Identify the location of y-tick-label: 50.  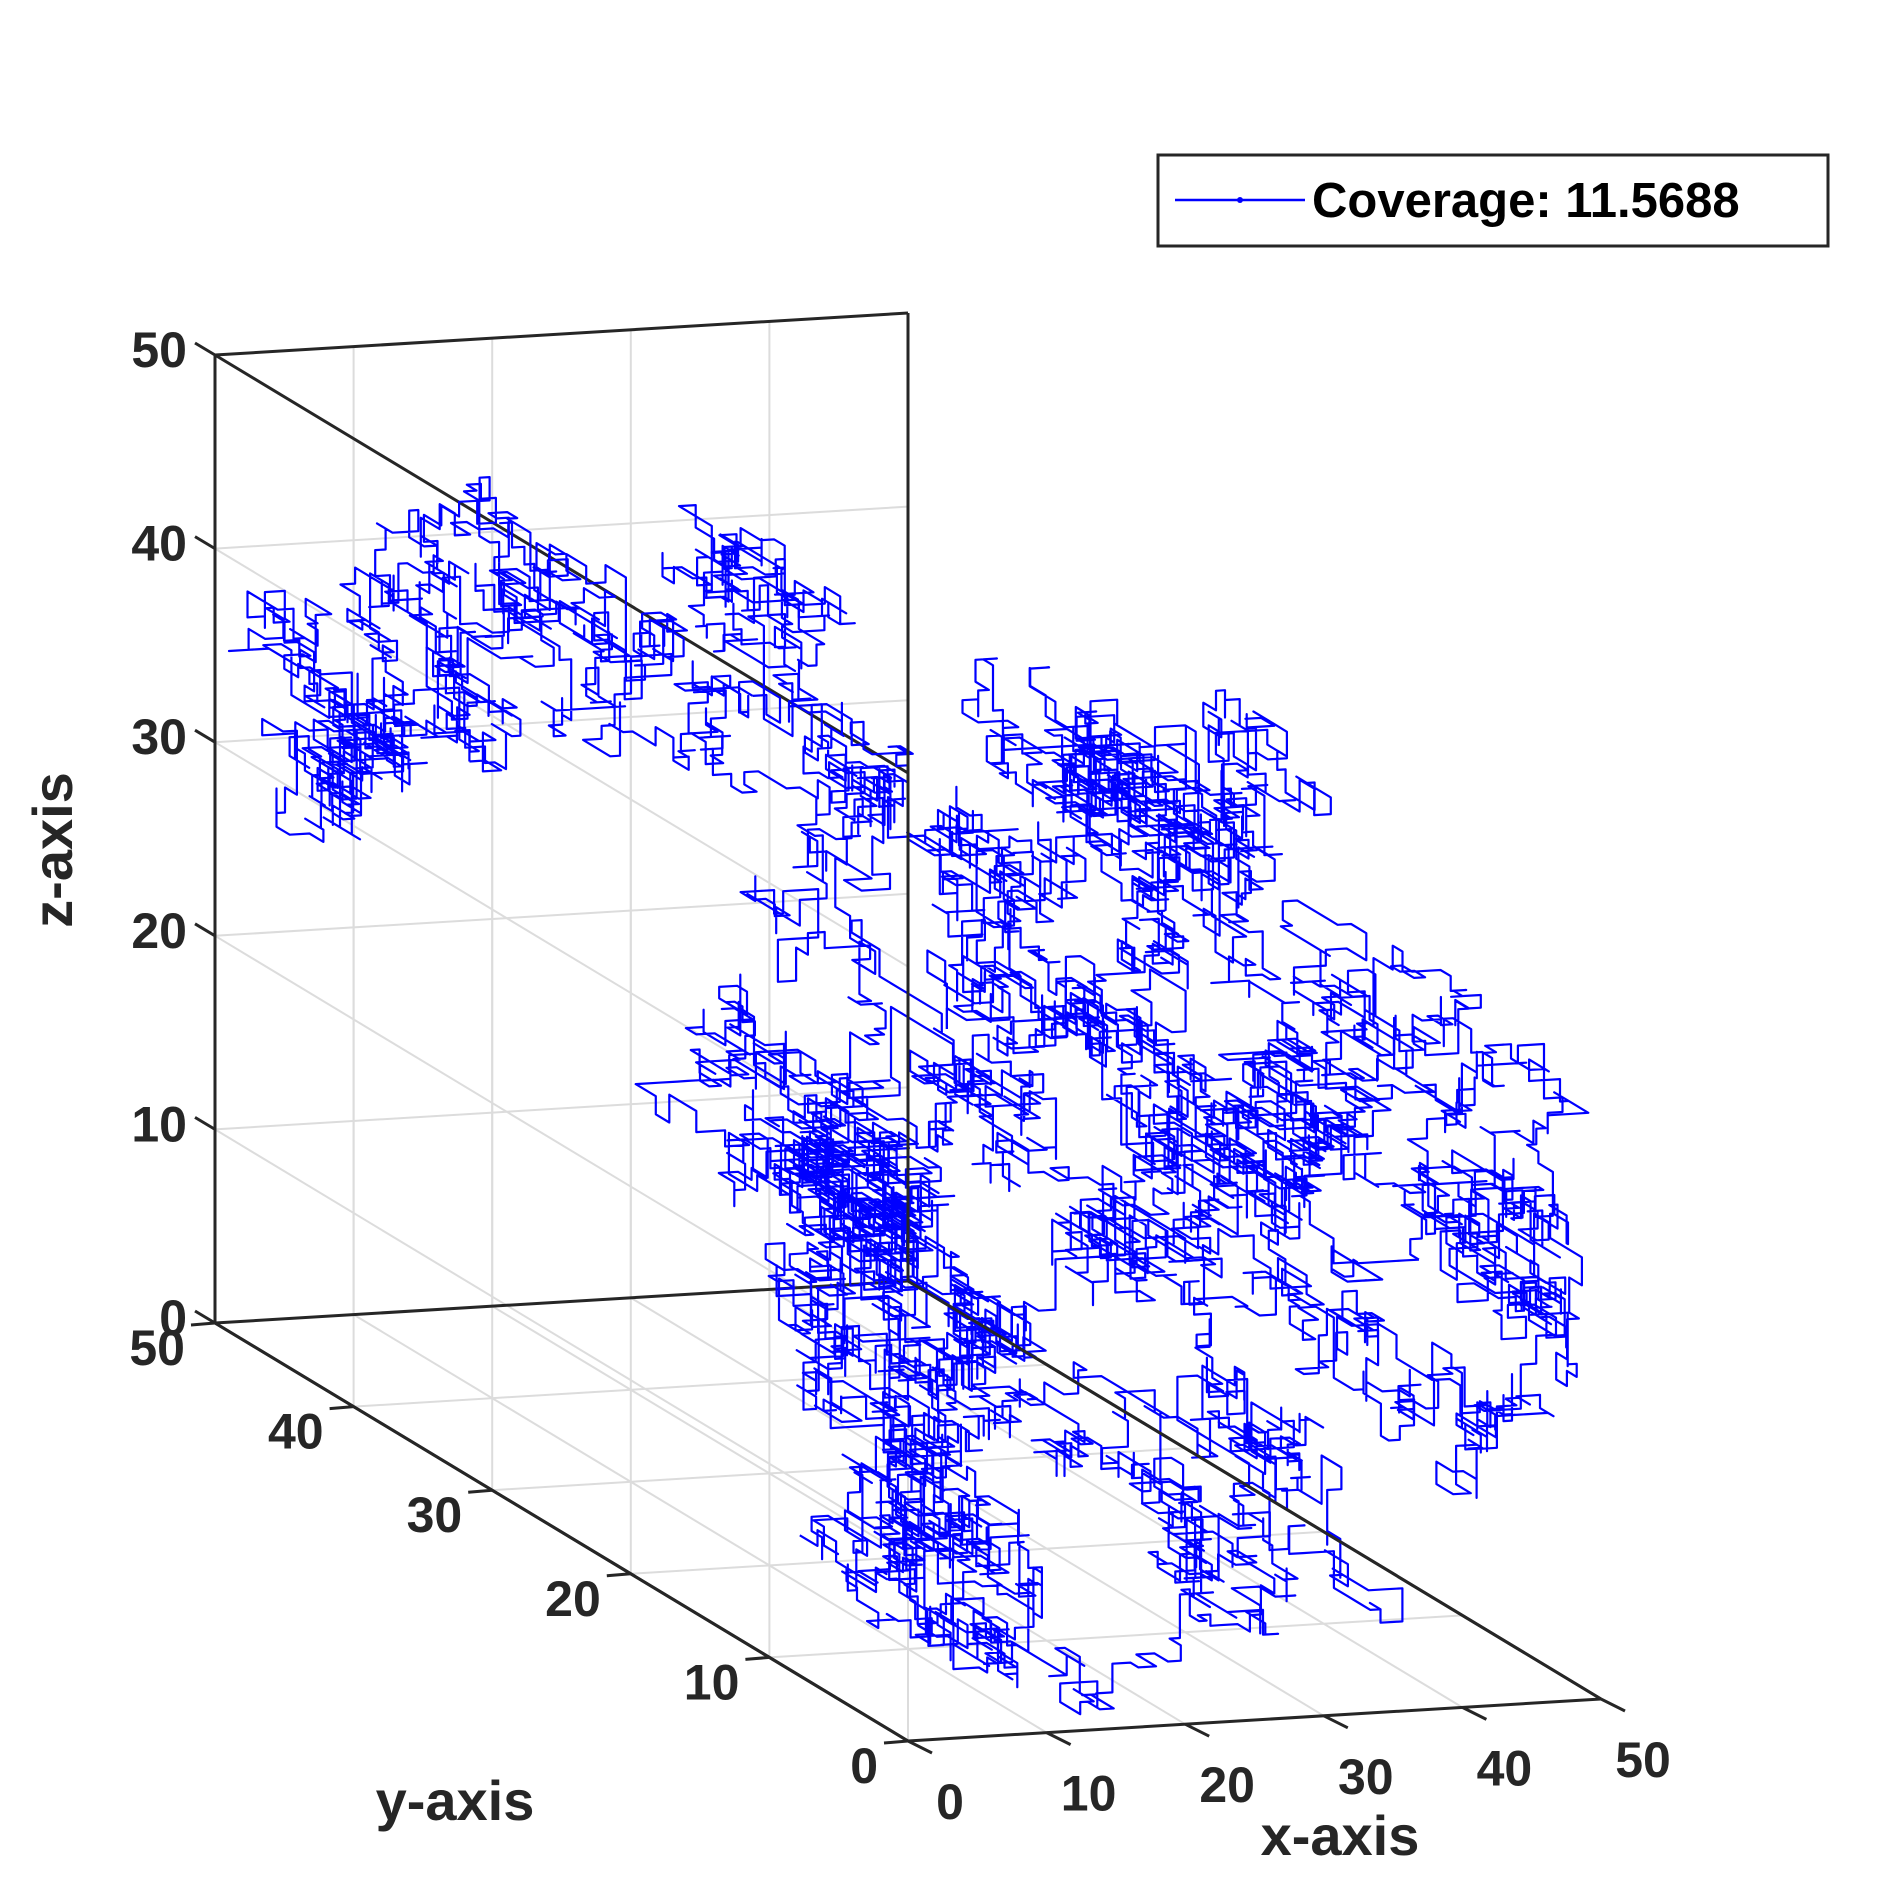
(157, 1348).